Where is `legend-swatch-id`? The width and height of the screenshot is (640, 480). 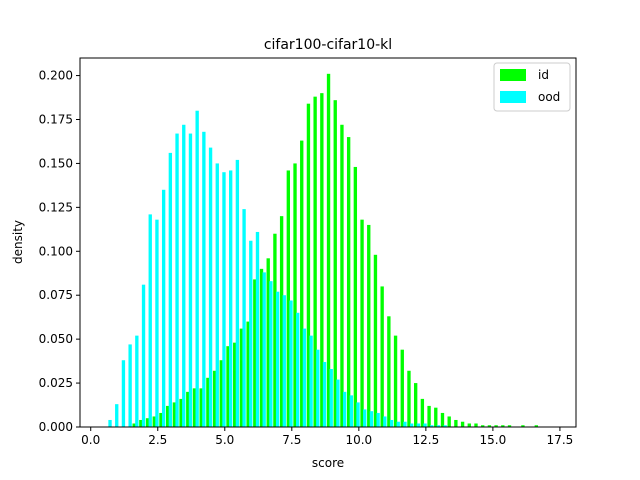 legend-swatch-id is located at coordinates (513, 75).